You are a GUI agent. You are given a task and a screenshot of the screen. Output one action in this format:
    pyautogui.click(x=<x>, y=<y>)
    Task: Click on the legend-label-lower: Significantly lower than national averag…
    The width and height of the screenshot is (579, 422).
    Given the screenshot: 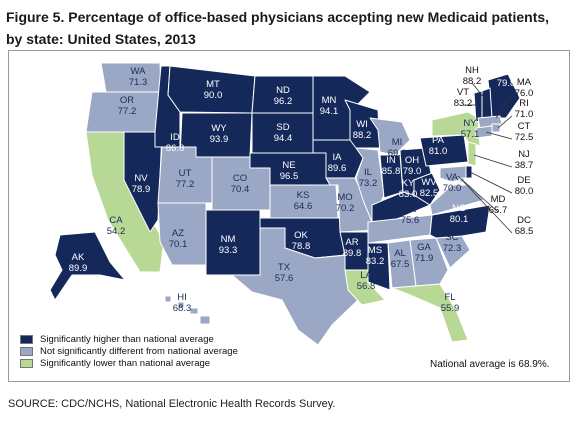 What is the action you would take?
    pyautogui.click(x=125, y=363)
    